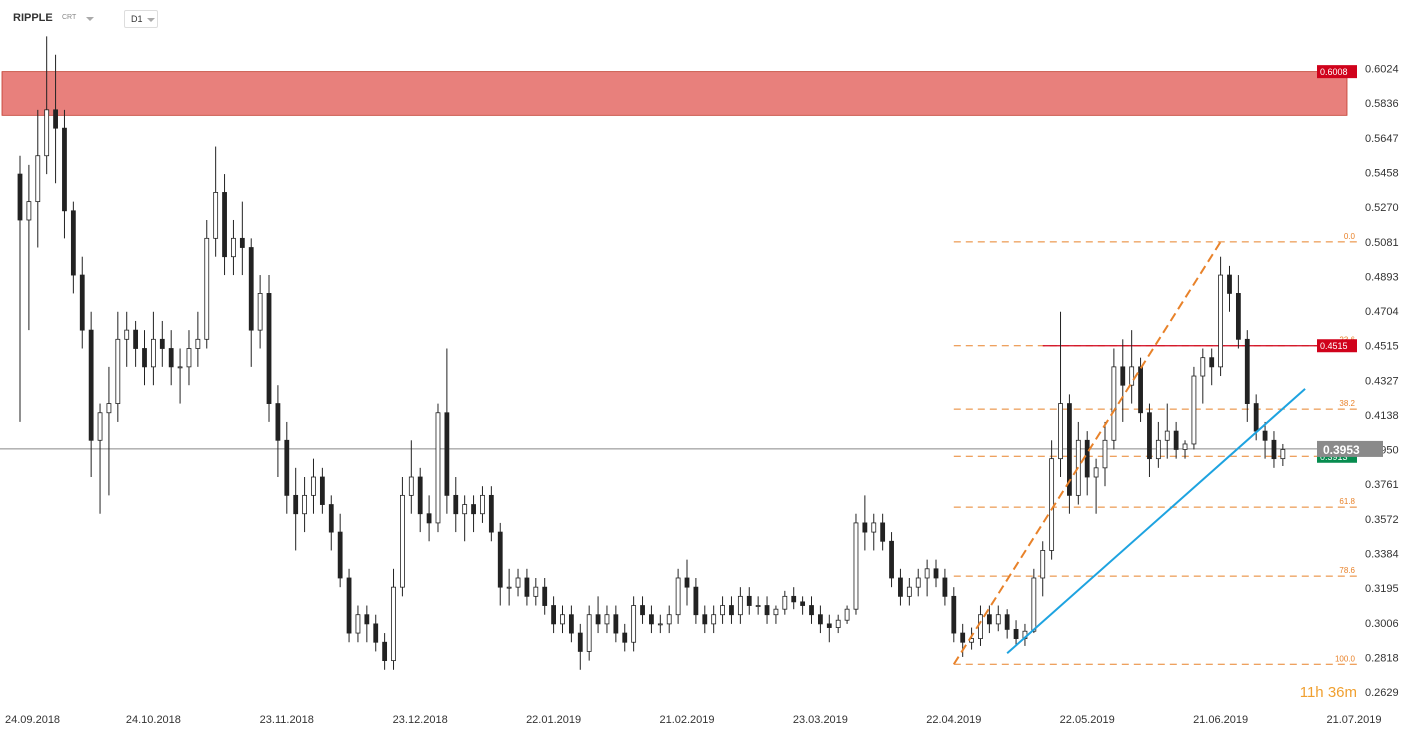 This screenshot has height=737, width=1426. Describe the element at coordinates (1382, 277) in the screenshot. I see `y-tick-label: 0.4893` at that location.